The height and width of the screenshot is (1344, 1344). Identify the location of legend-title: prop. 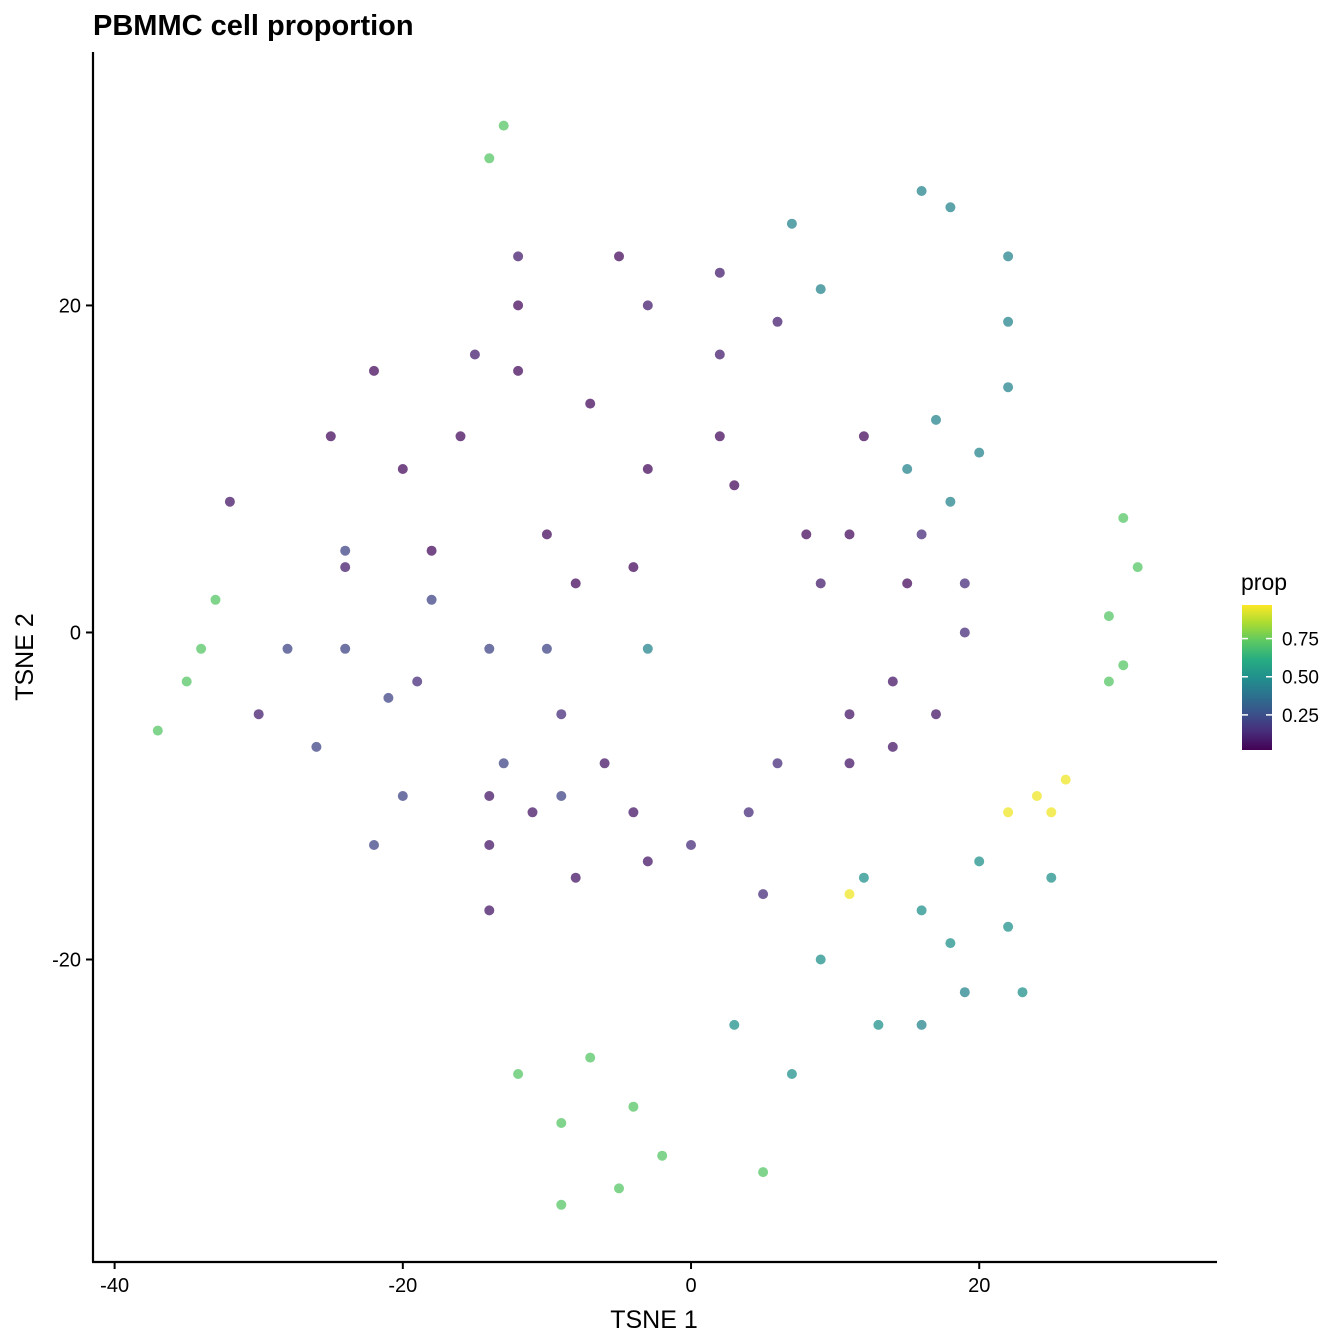
(1264, 582).